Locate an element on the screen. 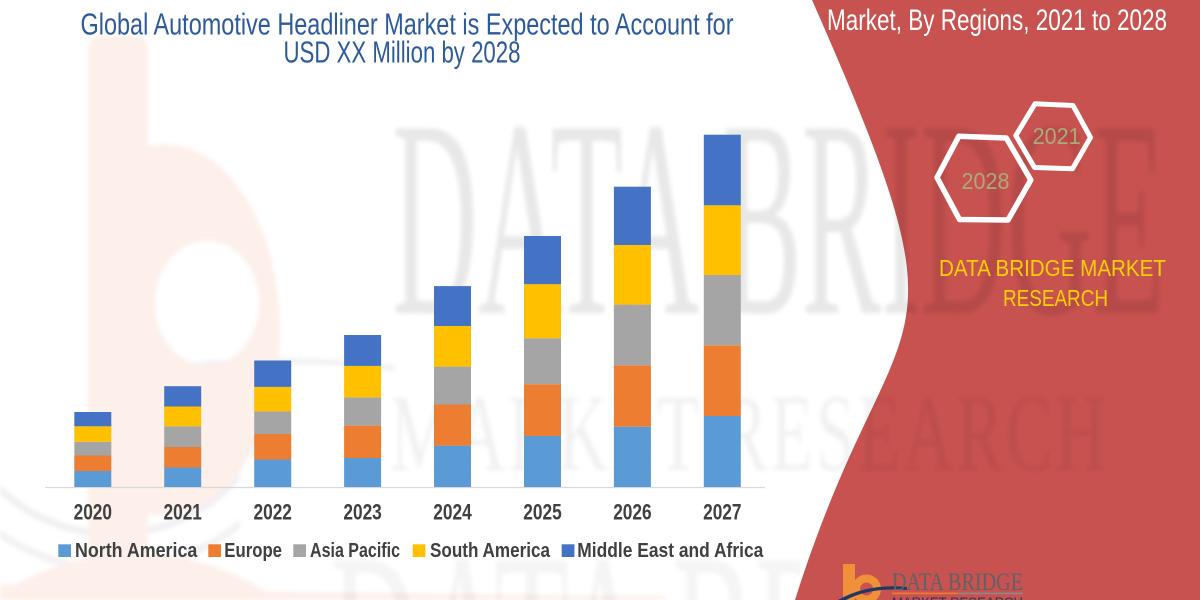 This screenshot has width=1200, height=600. svg-text: USD XX Million by 2028 is located at coordinates (402, 52).